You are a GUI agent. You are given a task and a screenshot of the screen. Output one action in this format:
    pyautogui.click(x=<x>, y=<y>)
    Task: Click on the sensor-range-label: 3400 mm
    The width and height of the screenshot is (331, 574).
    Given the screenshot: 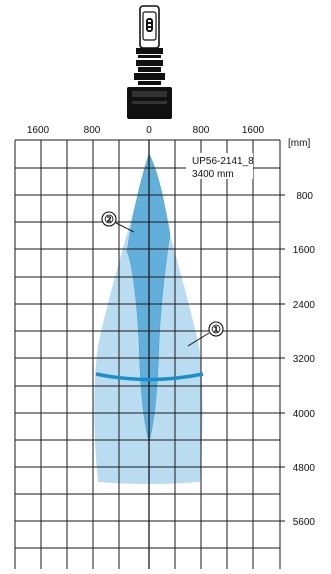 What is the action you would take?
    pyautogui.click(x=213, y=174)
    